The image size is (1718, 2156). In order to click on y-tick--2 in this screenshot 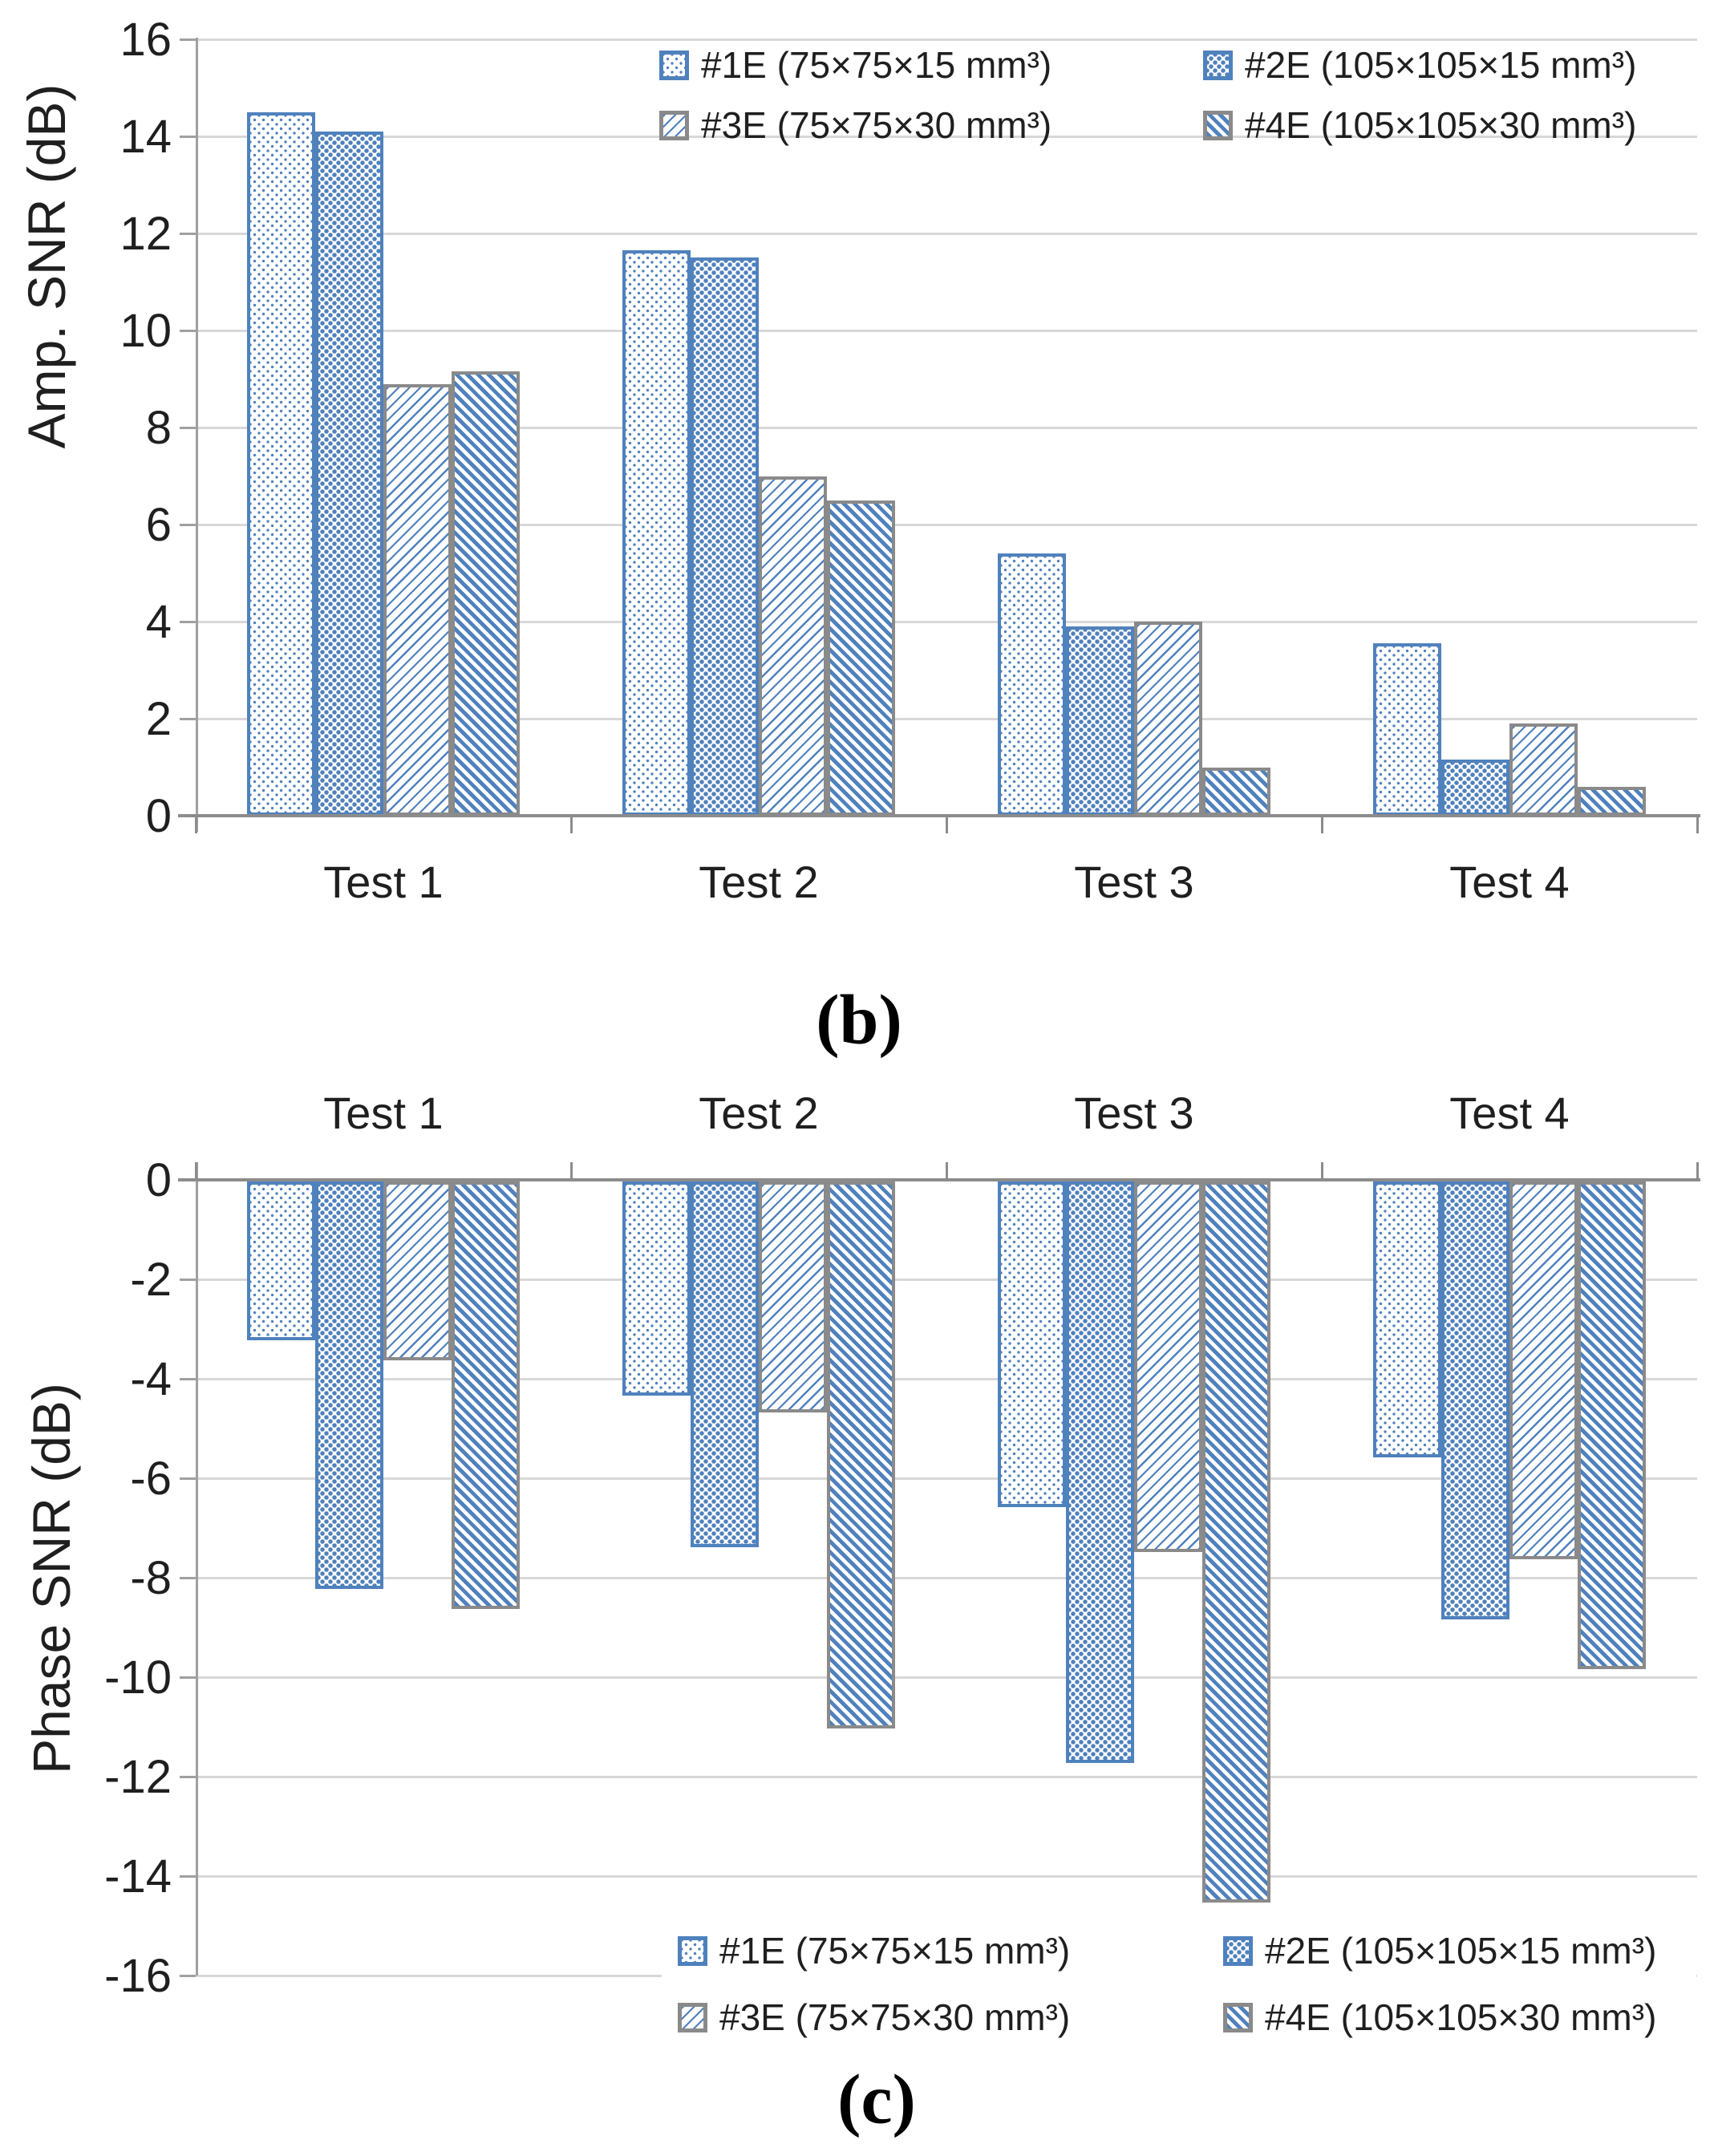, I will do `click(188, 1280)`.